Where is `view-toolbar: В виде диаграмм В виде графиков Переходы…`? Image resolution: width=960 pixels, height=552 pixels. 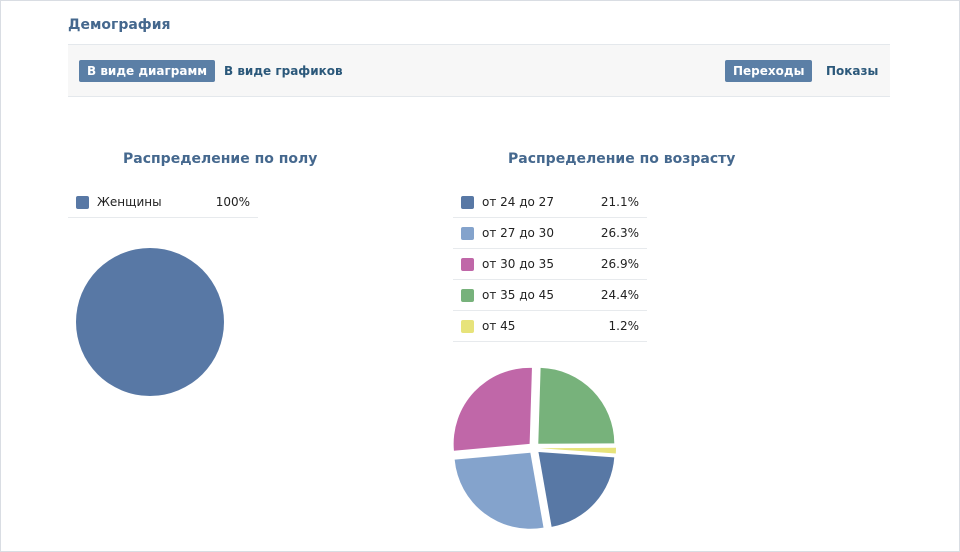
view-toolbar: В виде диаграмм В виде графиков Переходы… is located at coordinates (479, 70).